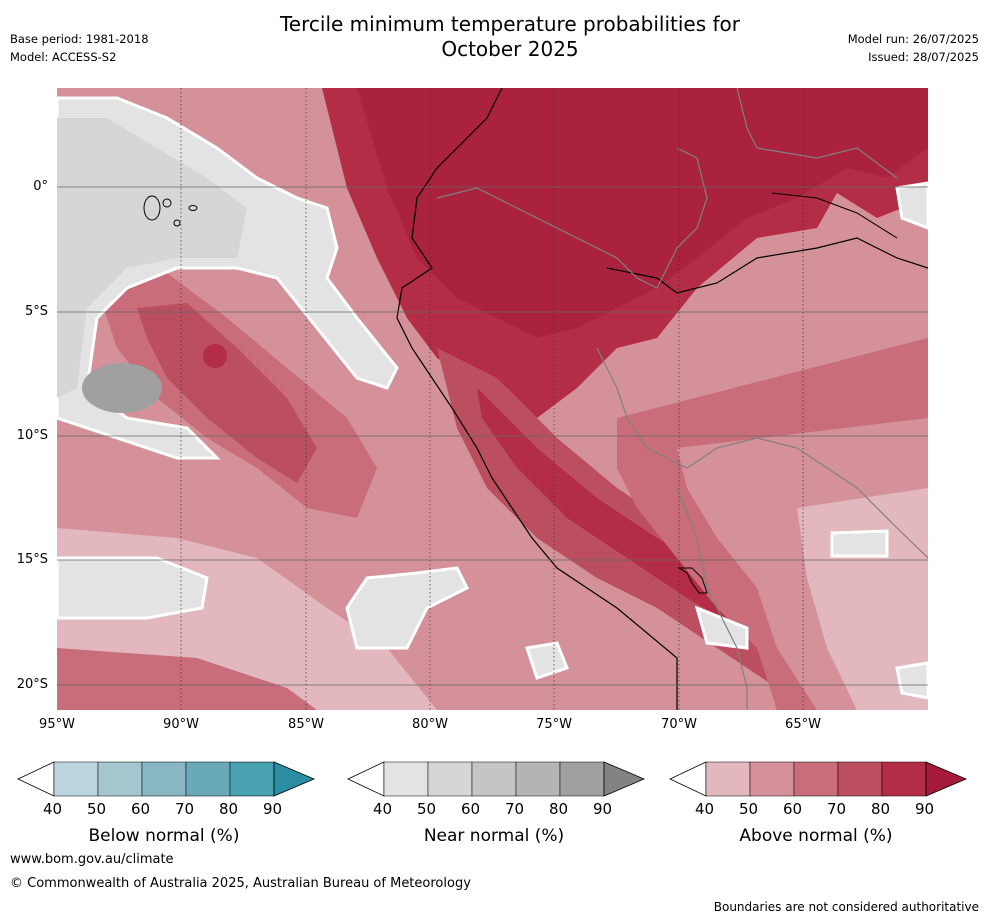 This screenshot has width=988, height=919. Describe the element at coordinates (679, 724) in the screenshot. I see `lon-label-70w: 70°W` at that location.